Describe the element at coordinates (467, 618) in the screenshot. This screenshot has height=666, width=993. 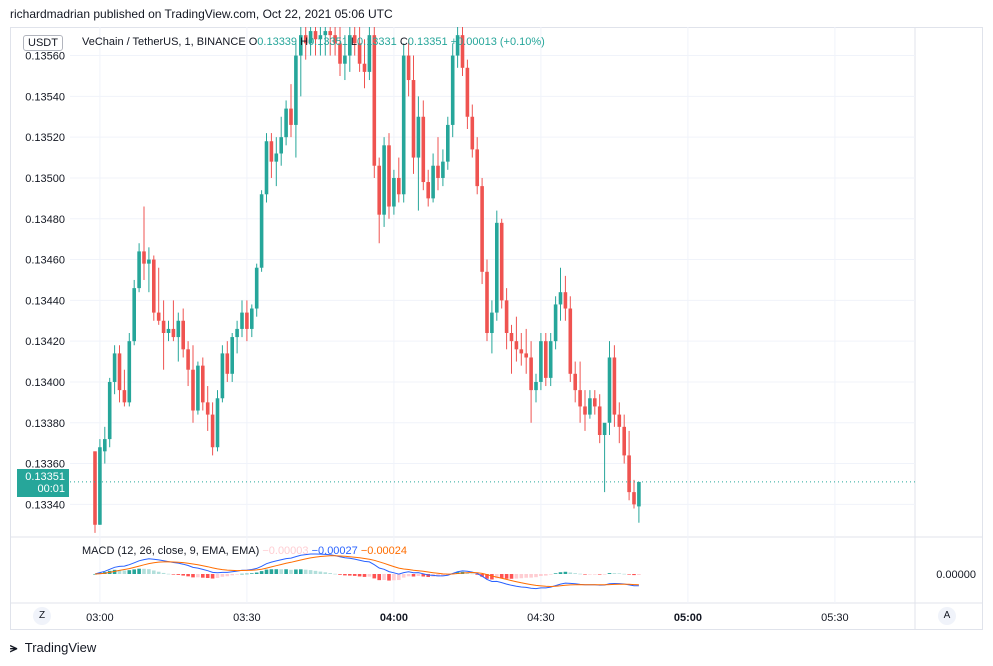
I see `time-axis: 03:00 03:30 04:00 04:30 05:00 05:30` at that location.